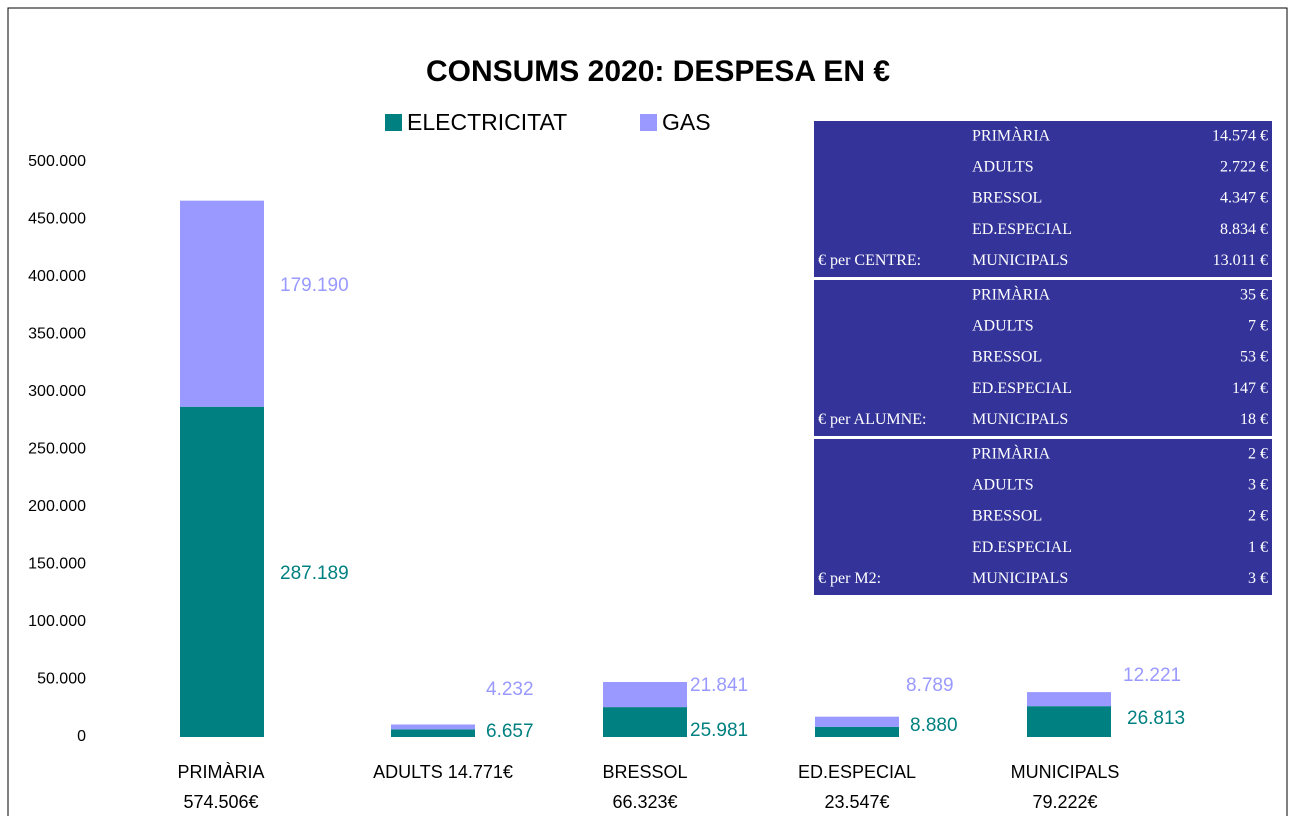 This screenshot has height=816, width=1294. I want to click on x-tick-label: ADULTS 14.771€, so click(443, 772).